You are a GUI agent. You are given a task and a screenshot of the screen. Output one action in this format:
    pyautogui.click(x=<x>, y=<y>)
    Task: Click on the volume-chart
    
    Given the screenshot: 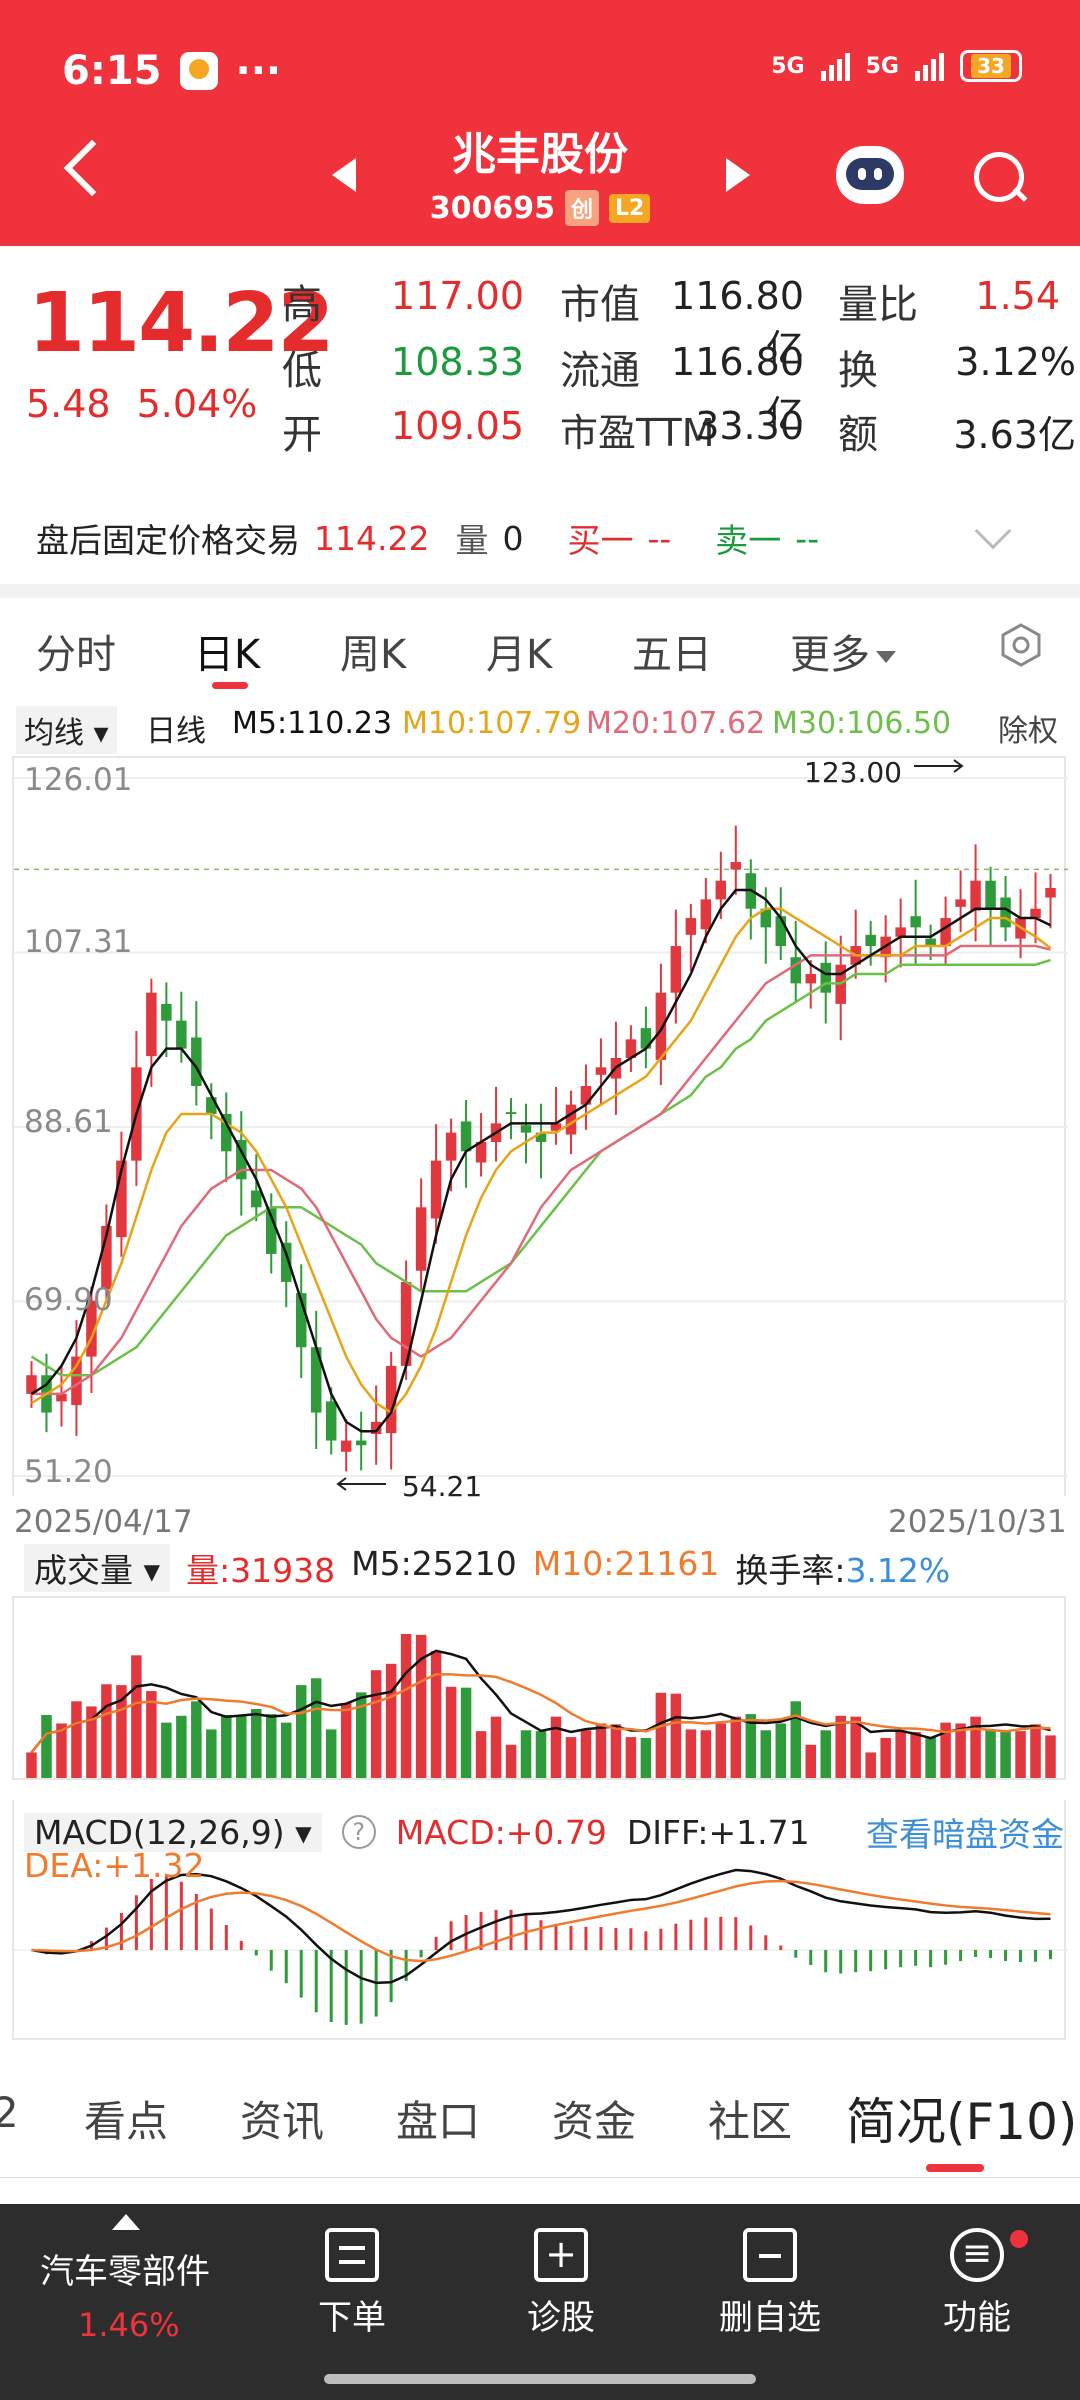 What is the action you would take?
    pyautogui.click(x=539, y=1688)
    